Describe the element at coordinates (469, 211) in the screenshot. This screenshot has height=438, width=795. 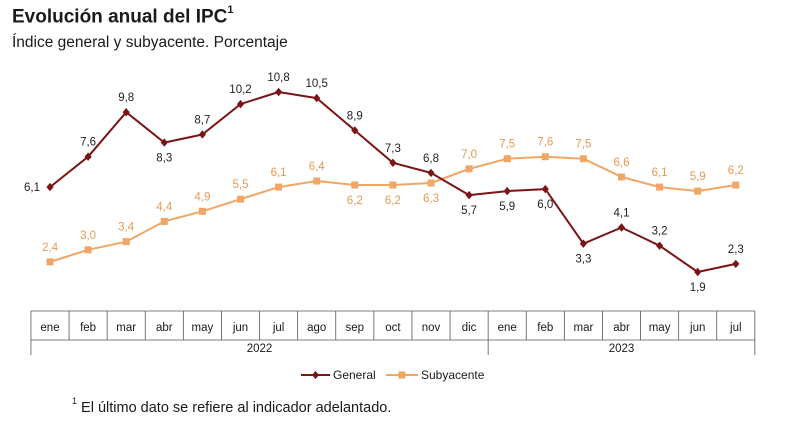
I see `general-data-label: 5,7` at that location.